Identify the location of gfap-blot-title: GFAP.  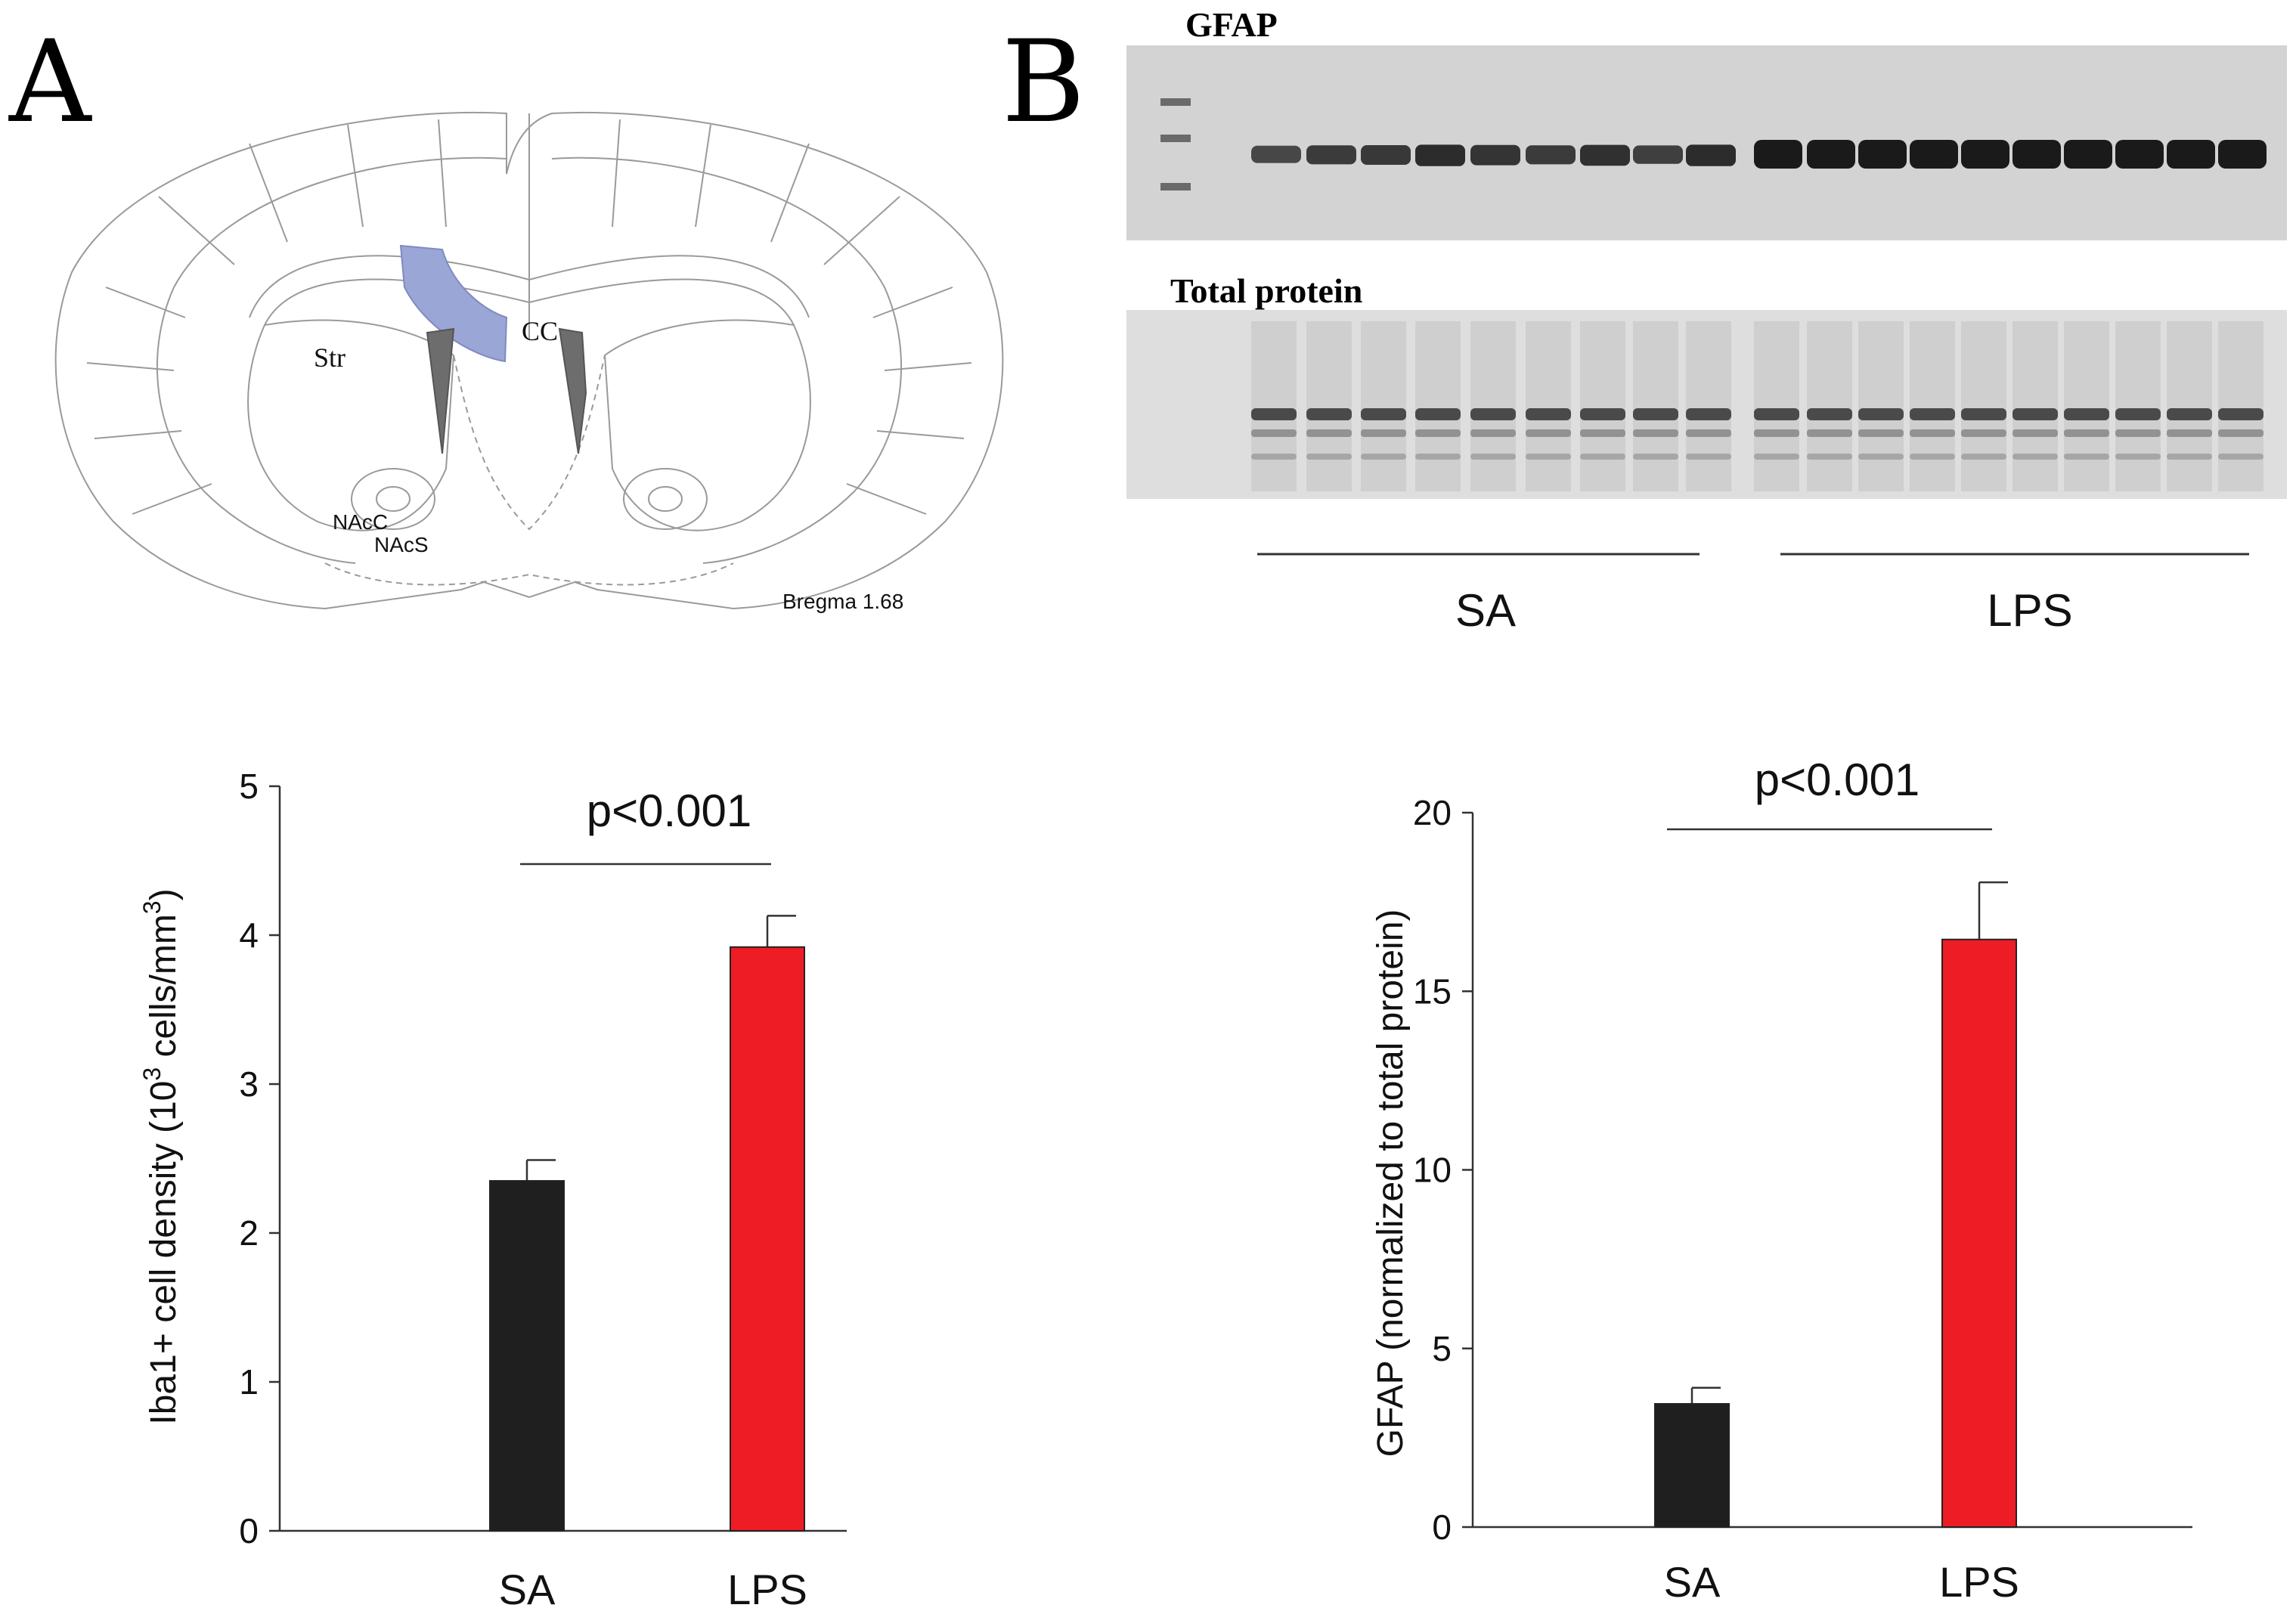
(1231, 24).